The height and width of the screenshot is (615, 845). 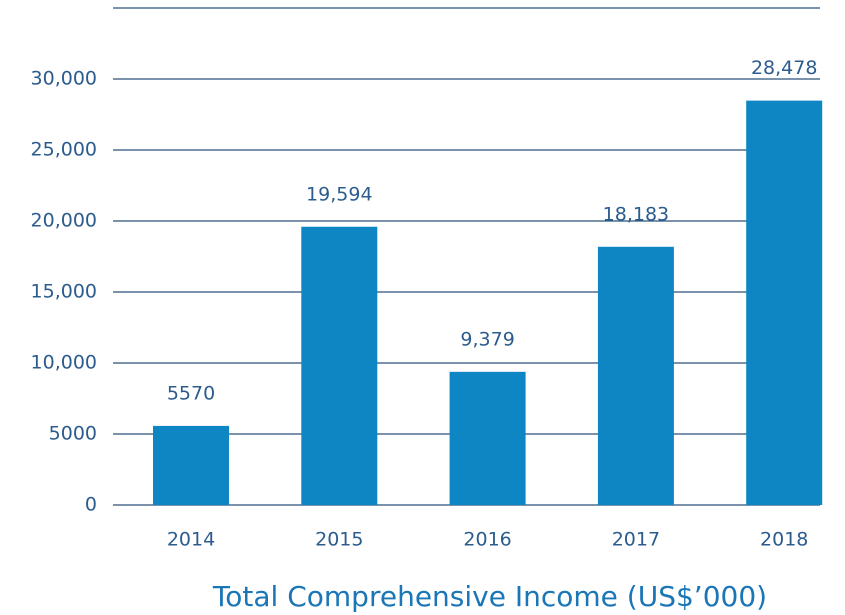 I want to click on data-label: 19,594, so click(x=339, y=194).